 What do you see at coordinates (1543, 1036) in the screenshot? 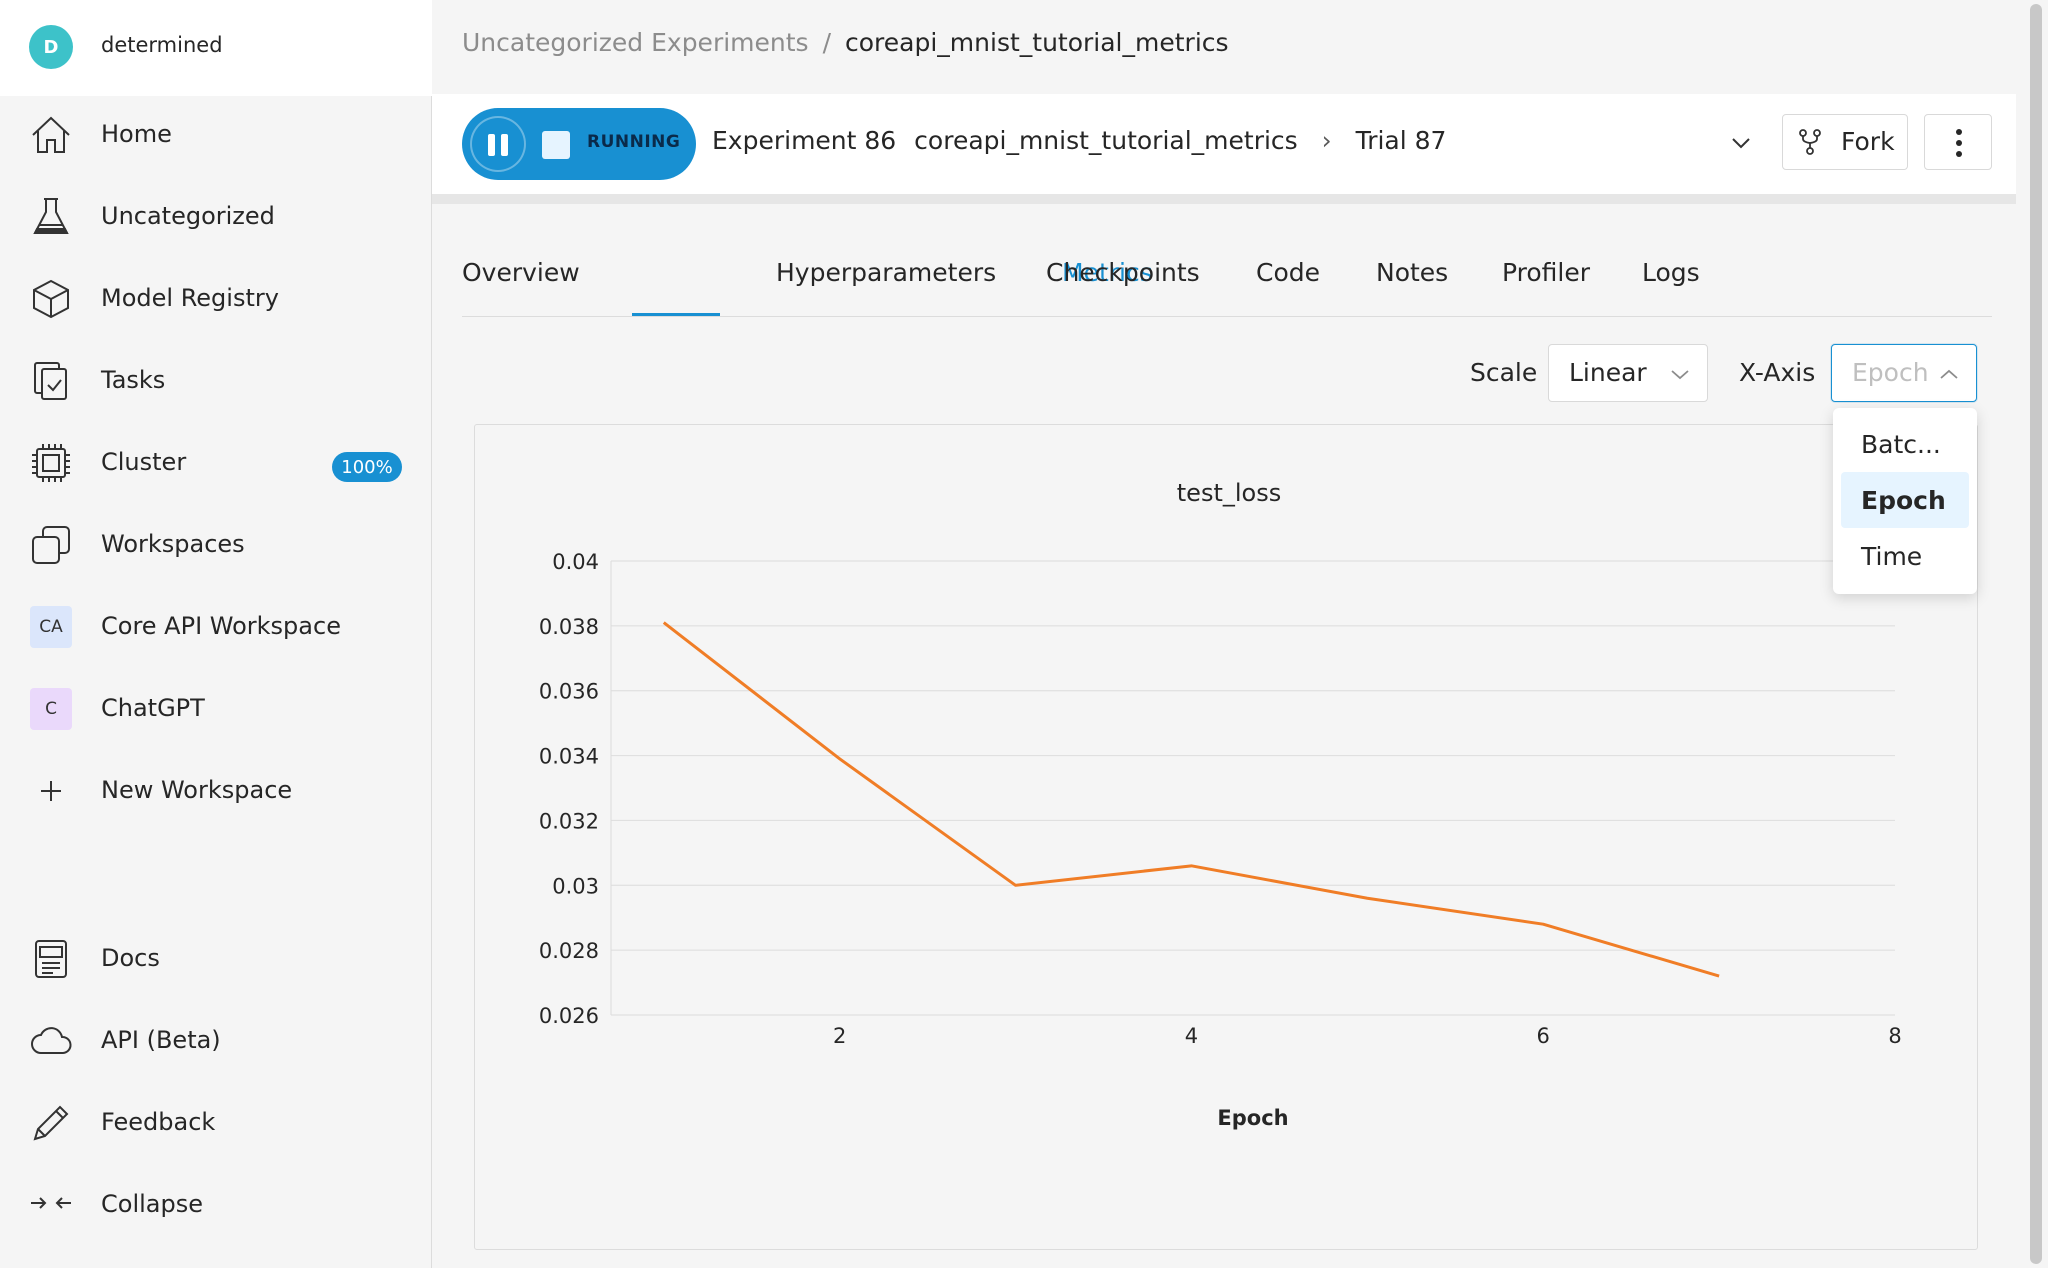
I see `x-tick-label: 6` at bounding box center [1543, 1036].